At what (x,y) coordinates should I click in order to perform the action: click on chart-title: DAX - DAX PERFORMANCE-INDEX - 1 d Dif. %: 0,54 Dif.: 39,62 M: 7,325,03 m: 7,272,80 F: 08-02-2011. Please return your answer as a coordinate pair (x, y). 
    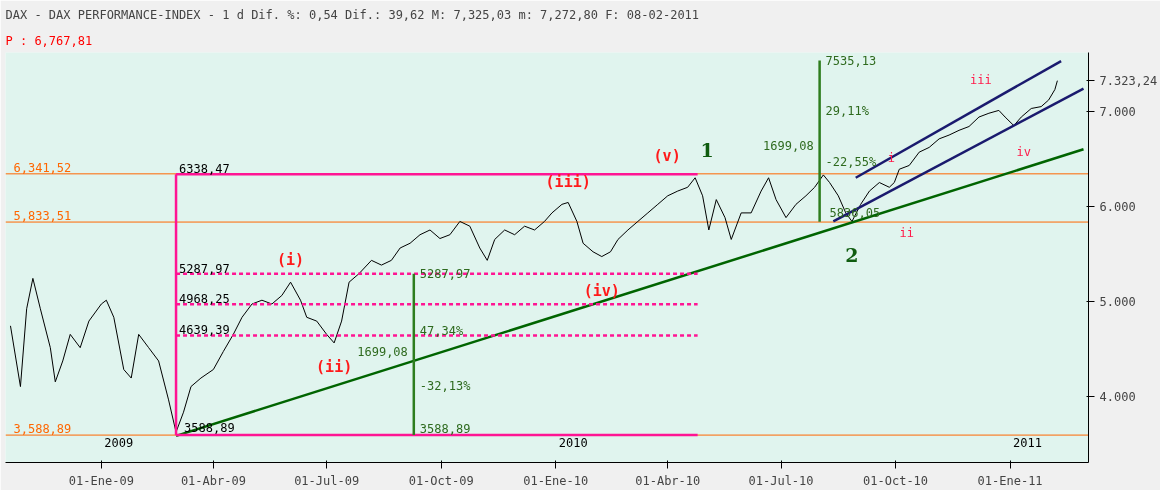
    Looking at the image, I should click on (352, 14).